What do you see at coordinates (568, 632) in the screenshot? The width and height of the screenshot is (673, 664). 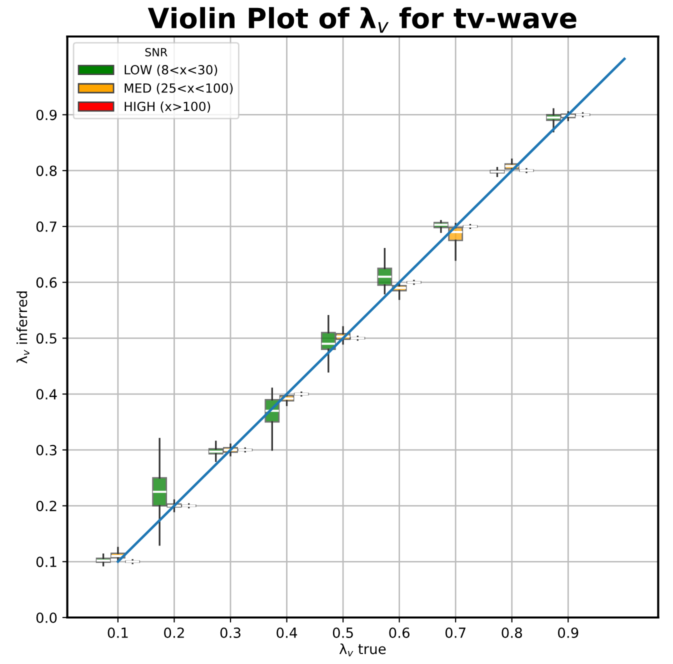 I see `x-tick-label: 0.9` at bounding box center [568, 632].